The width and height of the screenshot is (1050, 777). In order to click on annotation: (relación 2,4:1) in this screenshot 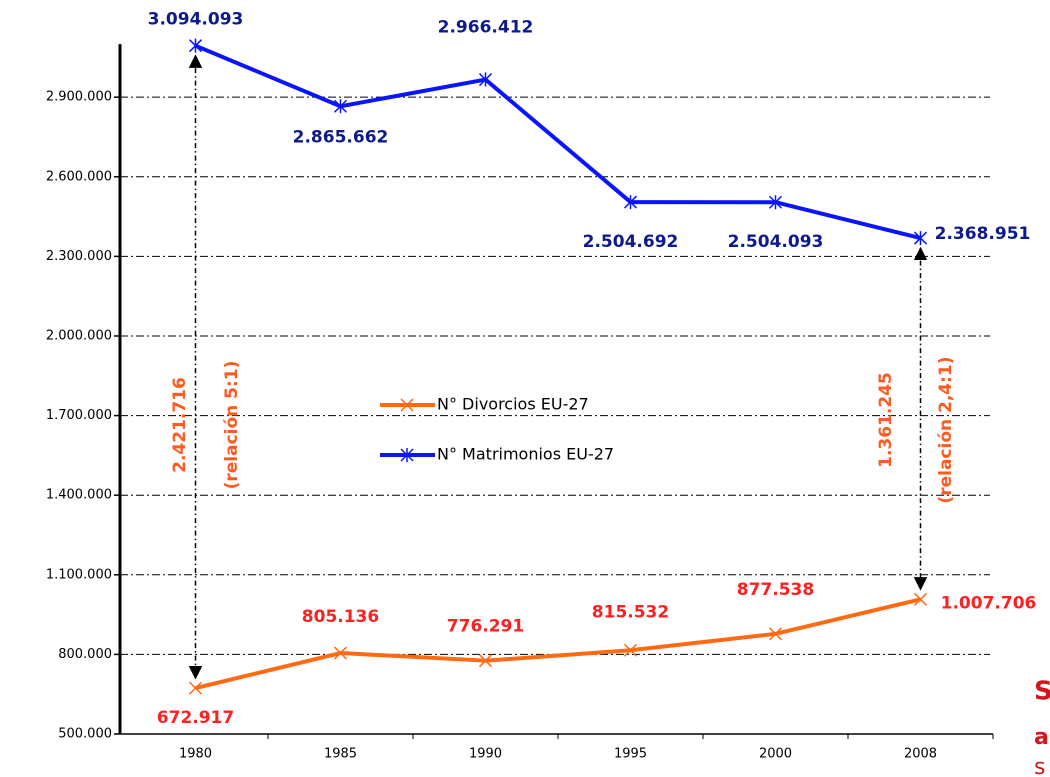, I will do `click(946, 429)`.